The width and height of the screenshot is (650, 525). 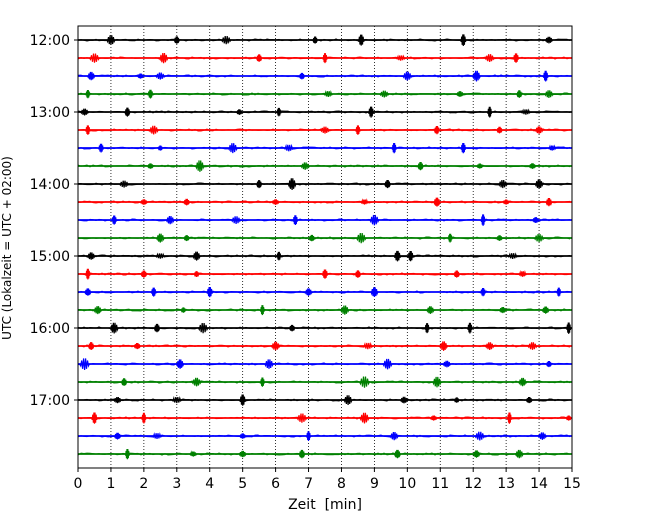 I want to click on x-tick-label-9: 9, so click(x=374, y=484).